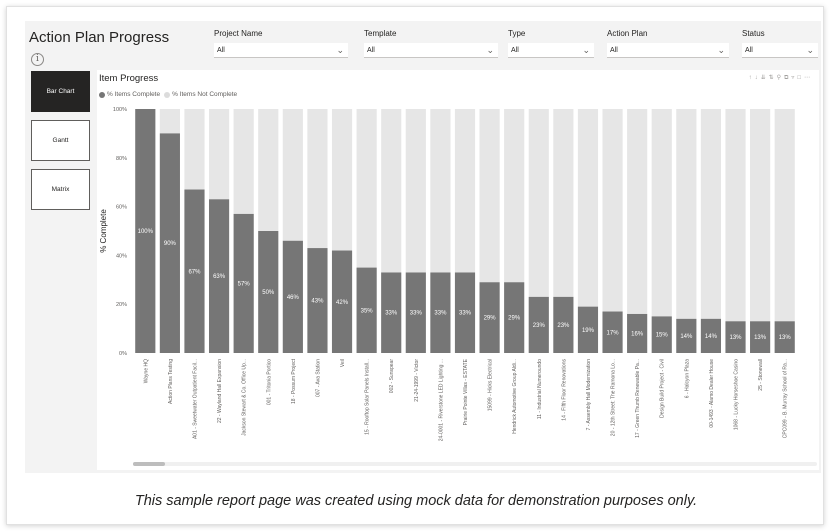 This screenshot has height=531, width=830. I want to click on data-label: 35%, so click(367, 311).